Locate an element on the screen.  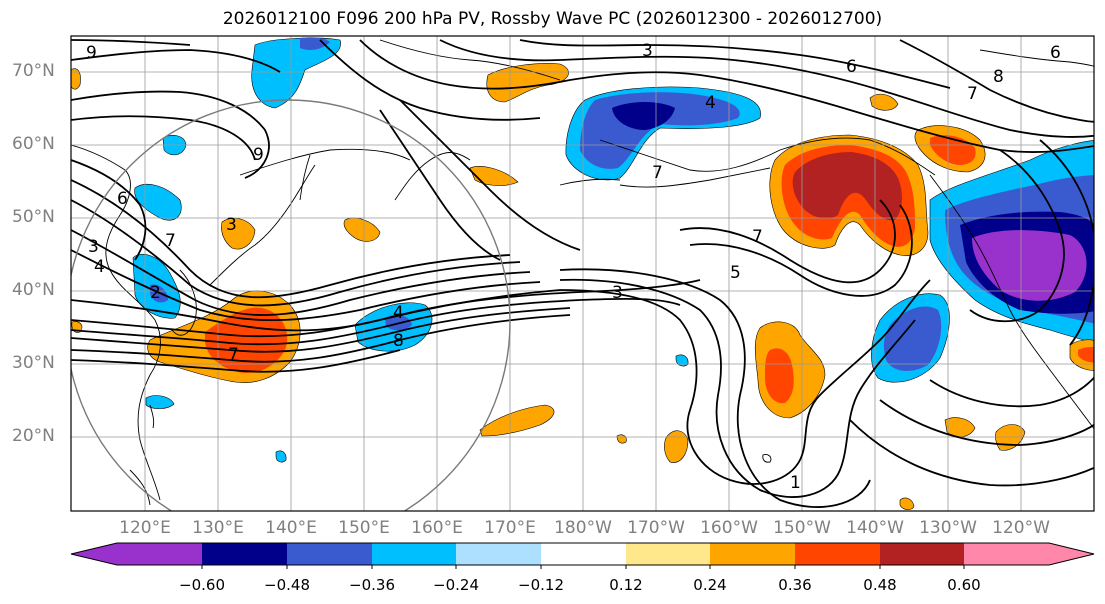
lon-label: 130°E is located at coordinates (218, 528).